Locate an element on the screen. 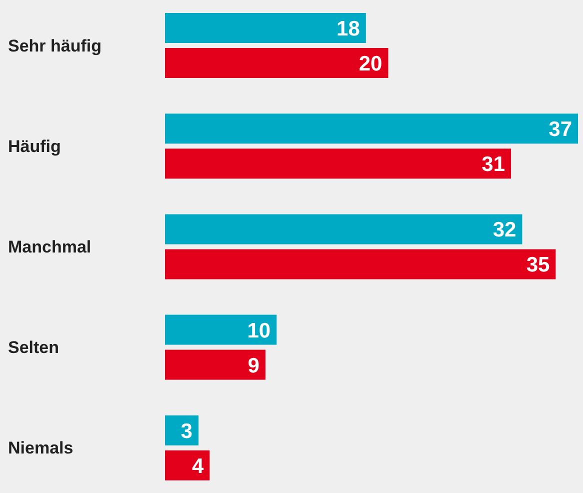 The image size is (583, 493). data-label: 32 is located at coordinates (504, 230).